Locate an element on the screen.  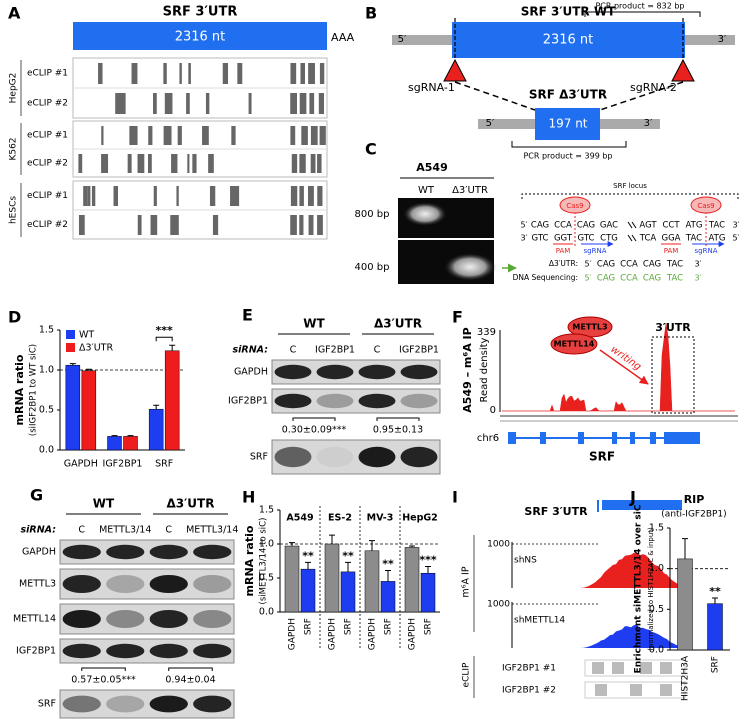
label: eCLIP is located at coordinates (467, 674).